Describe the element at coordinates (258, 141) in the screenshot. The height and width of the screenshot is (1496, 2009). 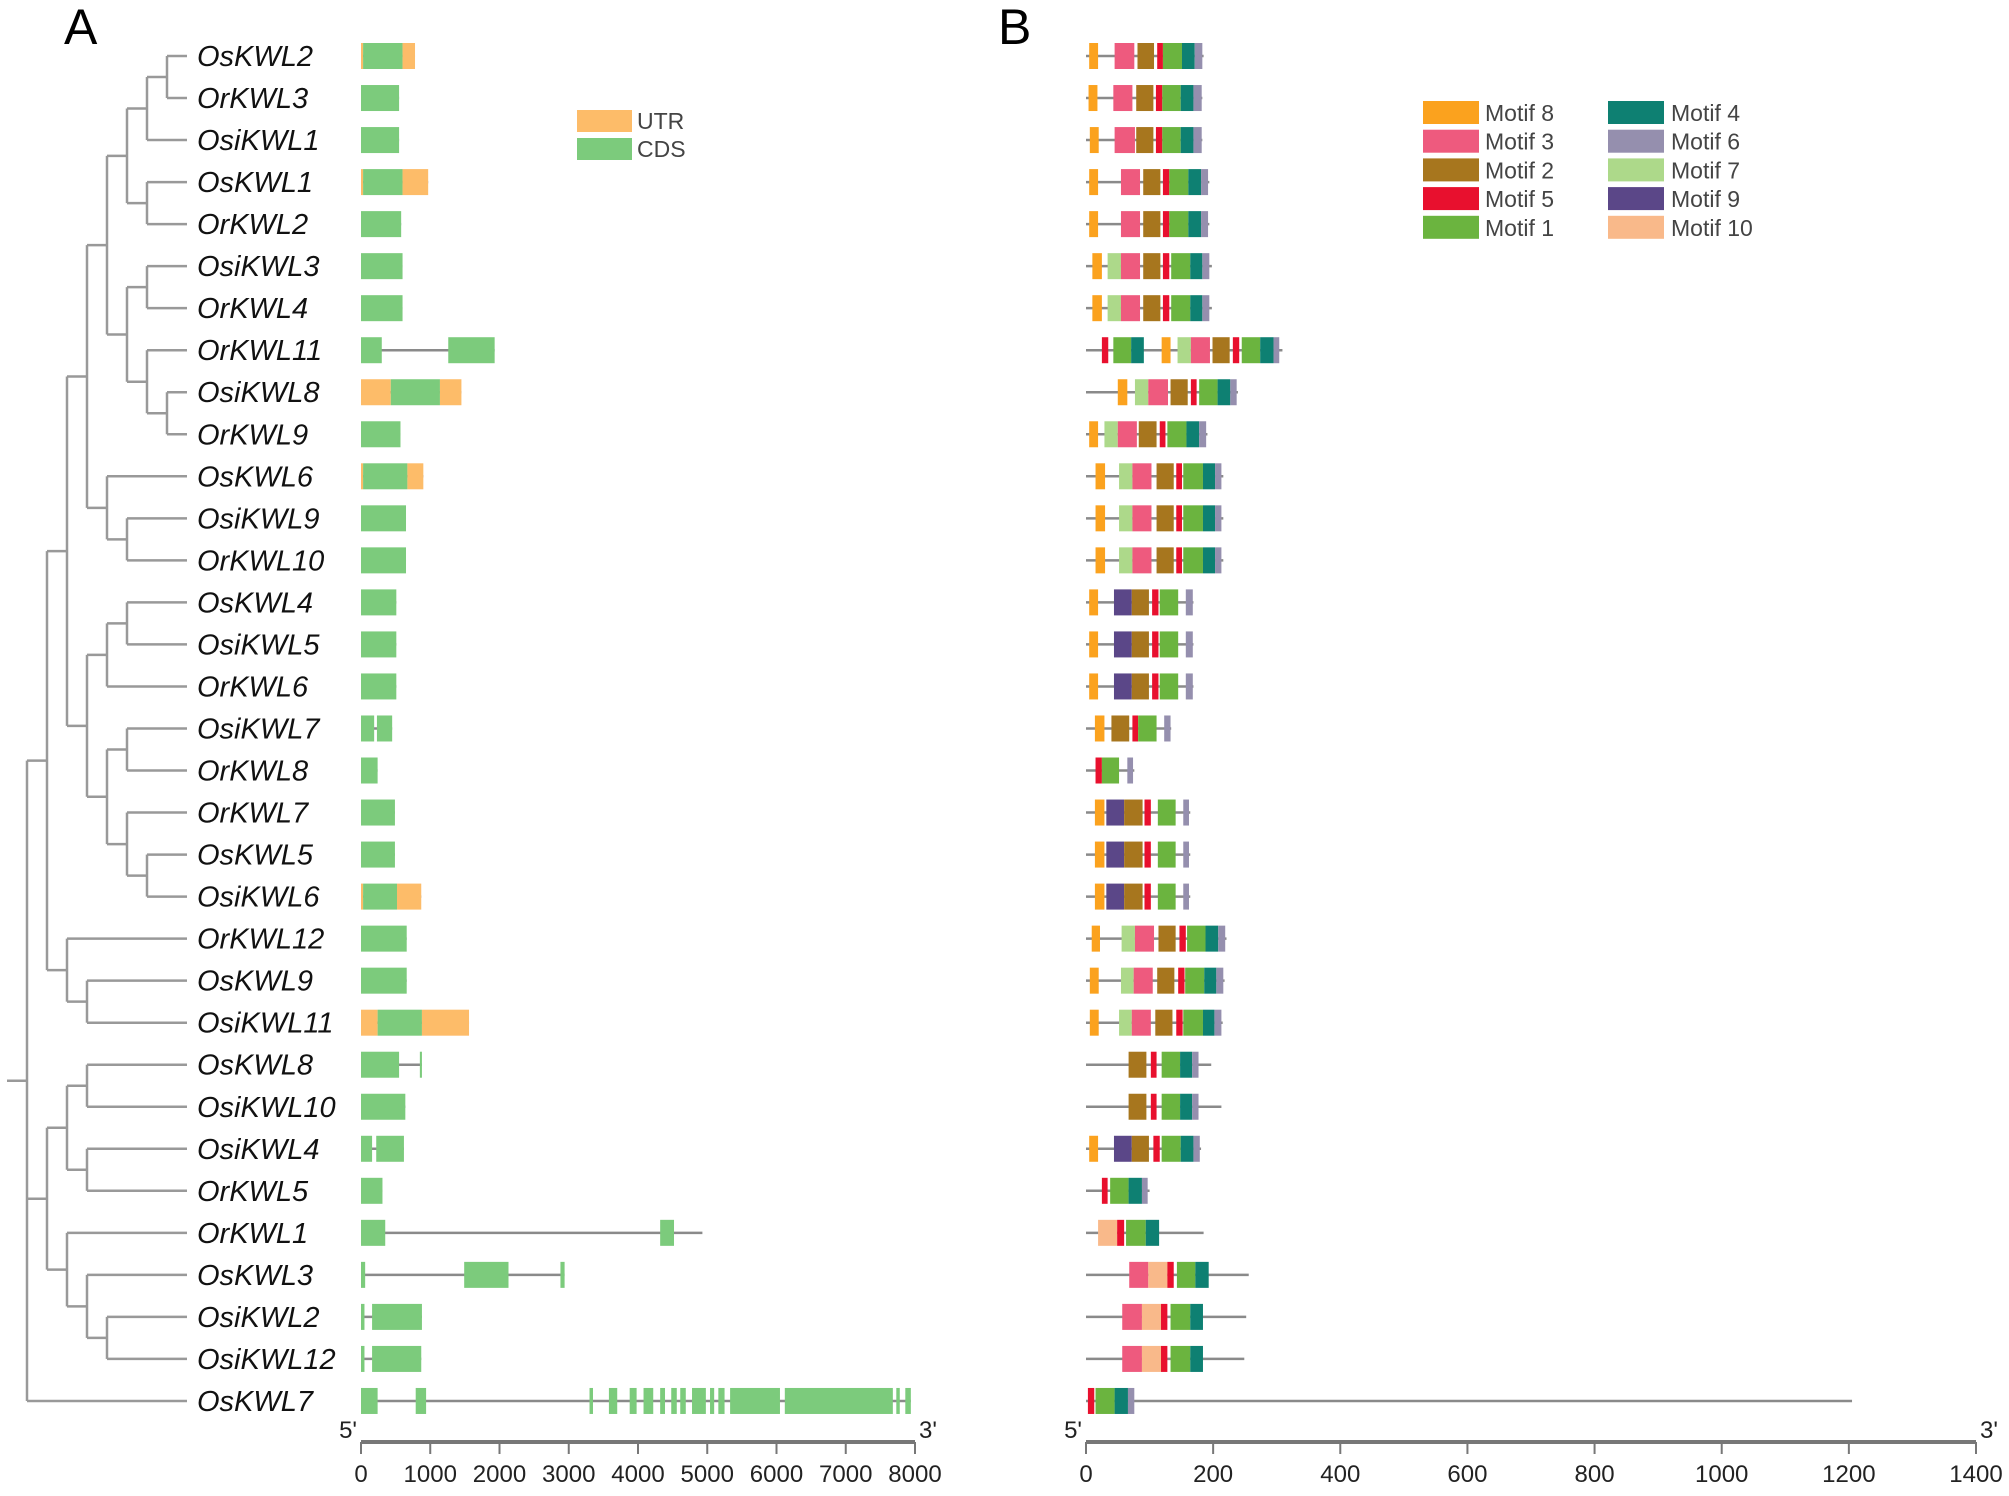
I see `gene-label: OsiKWL1` at that location.